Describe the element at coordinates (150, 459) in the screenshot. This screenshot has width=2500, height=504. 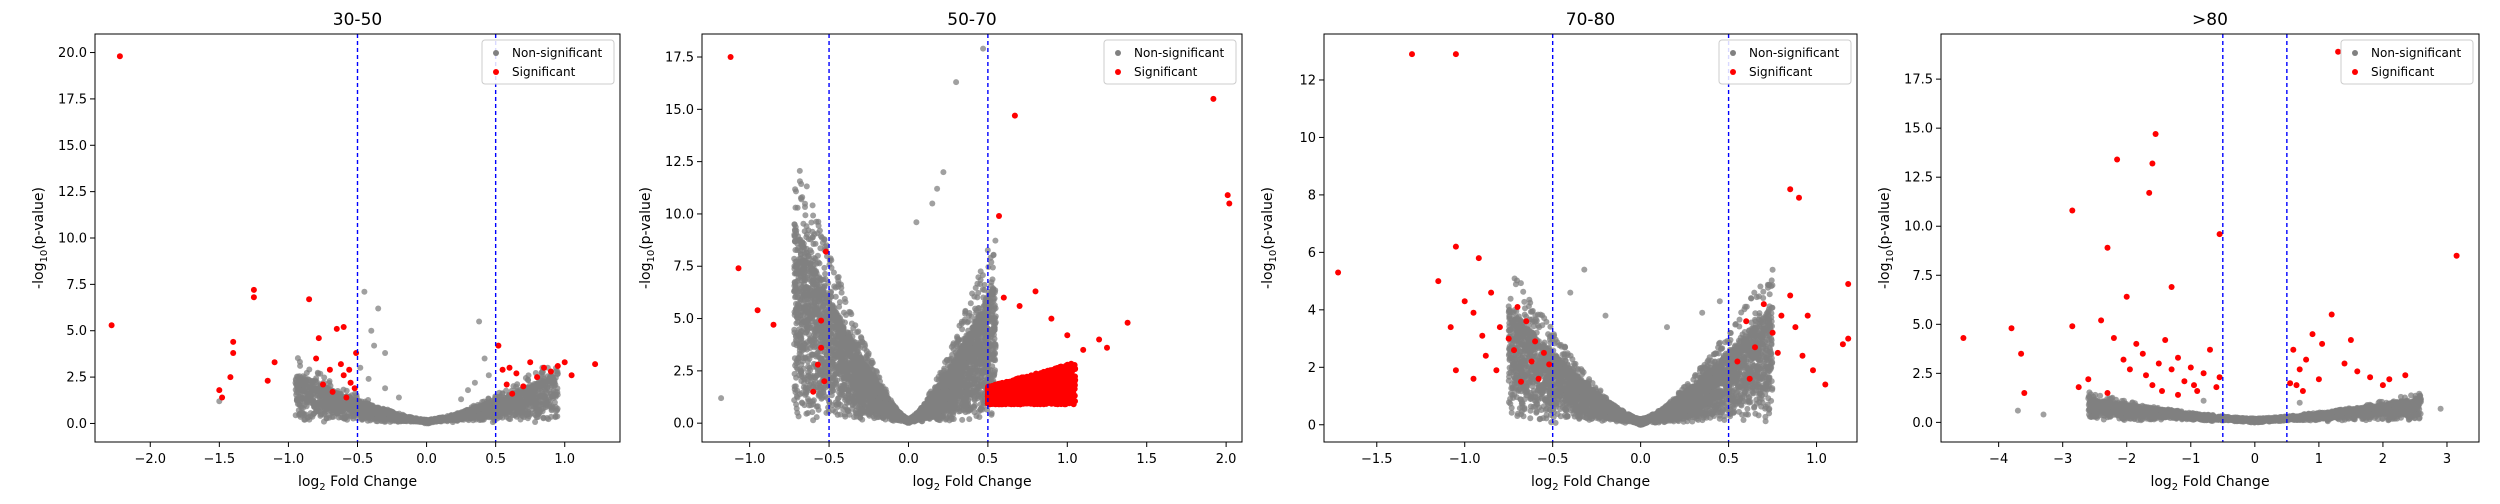
I see `x-tick-label: −2.0` at that location.